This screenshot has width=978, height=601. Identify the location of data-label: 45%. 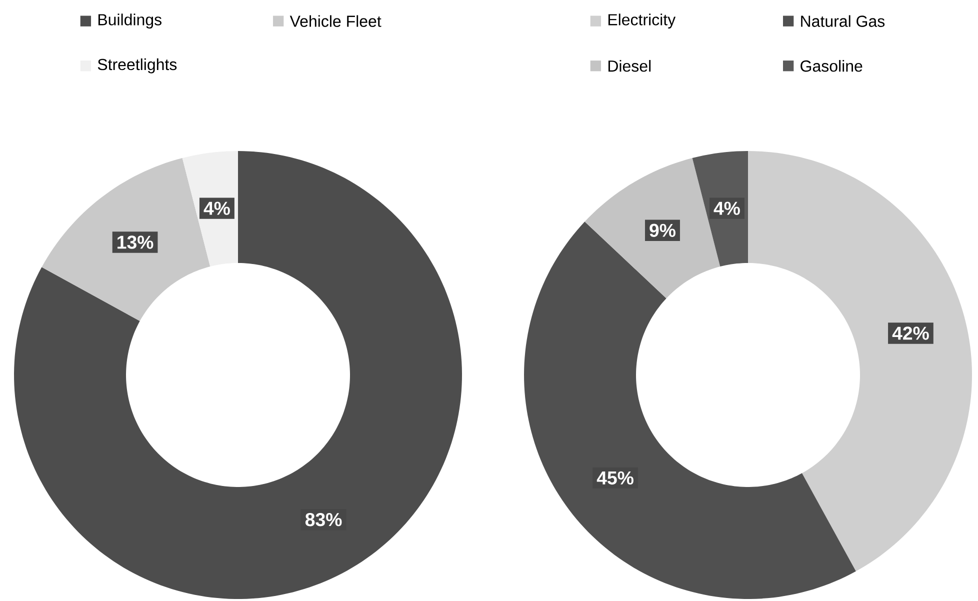
(615, 478).